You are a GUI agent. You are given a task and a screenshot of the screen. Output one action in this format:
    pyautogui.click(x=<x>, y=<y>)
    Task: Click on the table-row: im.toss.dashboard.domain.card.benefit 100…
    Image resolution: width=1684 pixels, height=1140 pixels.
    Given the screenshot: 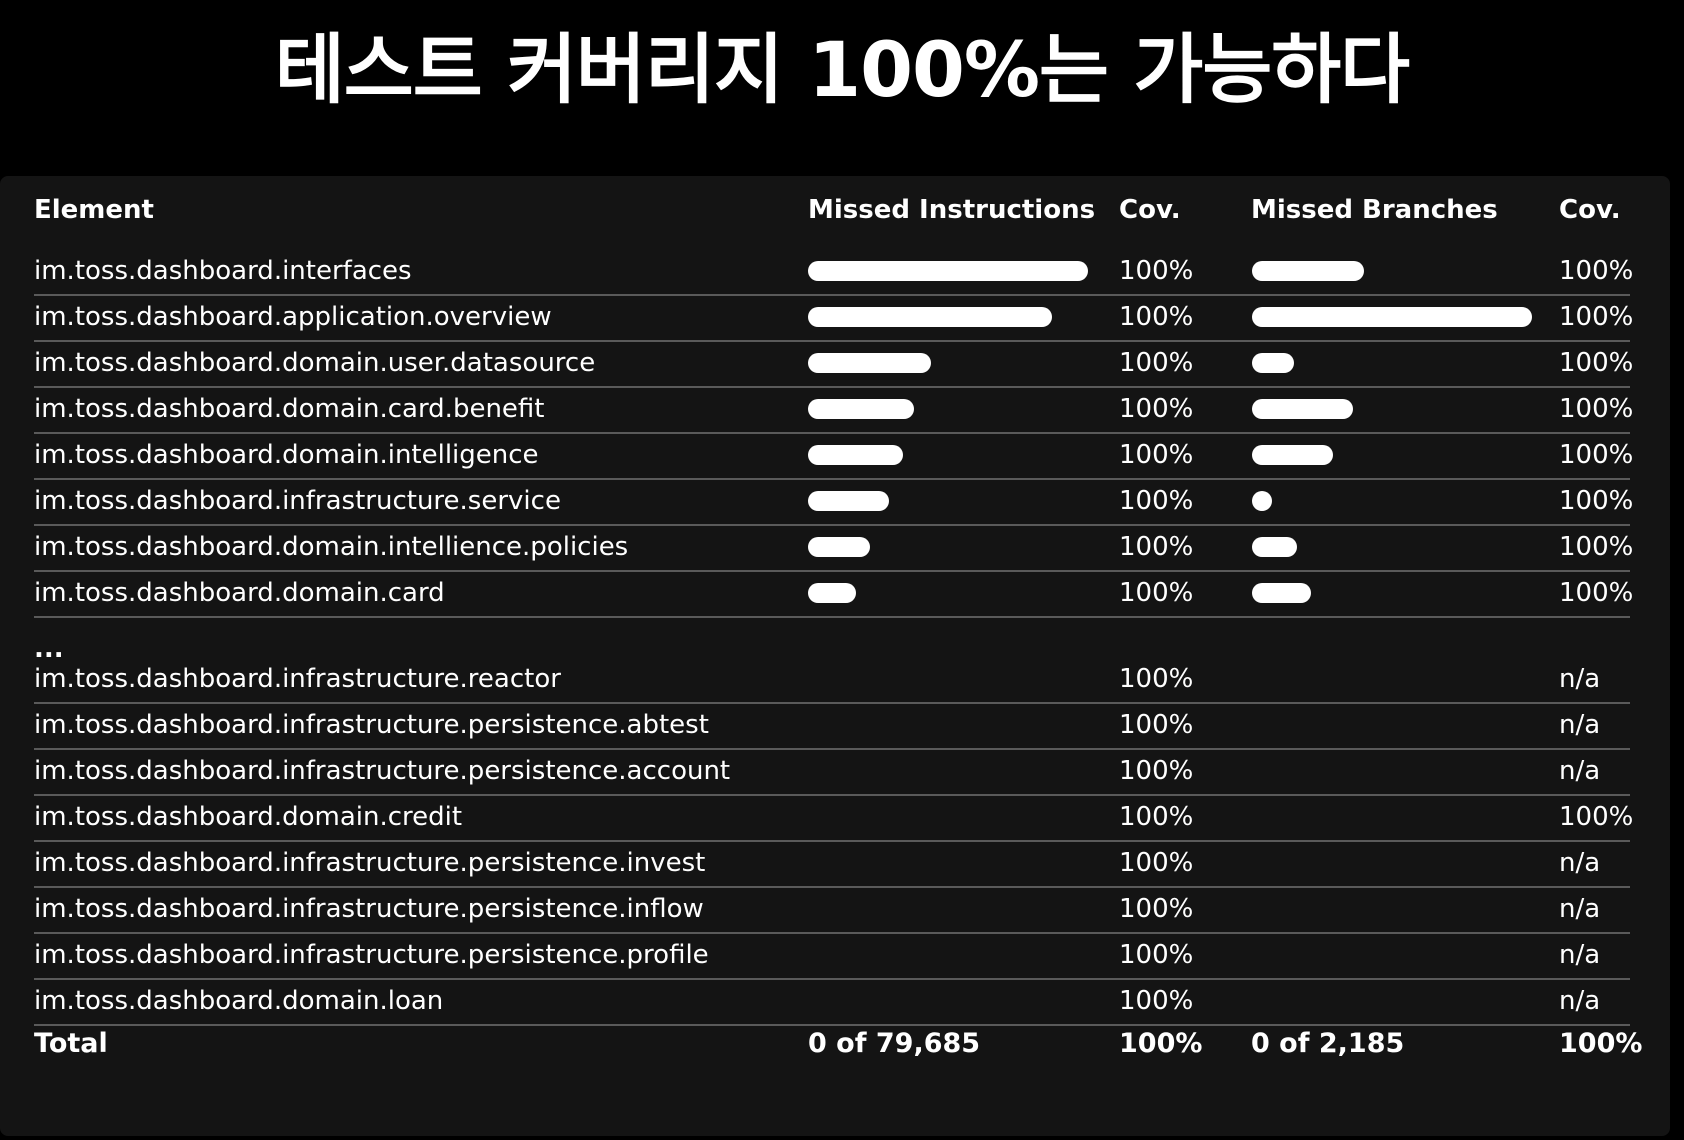 What is the action you would take?
    pyautogui.click(x=834, y=410)
    